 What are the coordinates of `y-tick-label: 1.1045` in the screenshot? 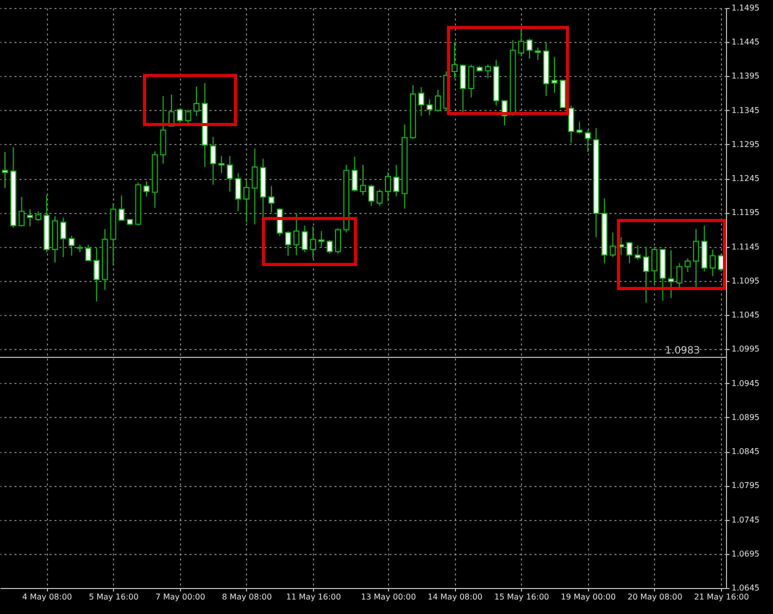 It's located at (746, 315).